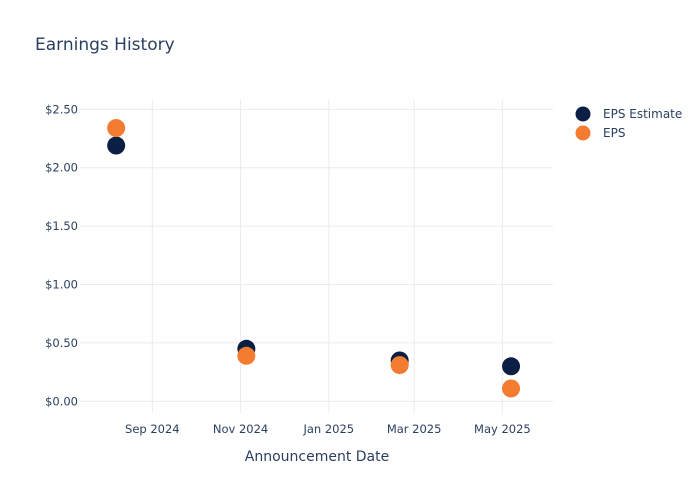 The image size is (700, 500). Describe the element at coordinates (502, 429) in the screenshot. I see `x-tick-label: May 2025` at that location.